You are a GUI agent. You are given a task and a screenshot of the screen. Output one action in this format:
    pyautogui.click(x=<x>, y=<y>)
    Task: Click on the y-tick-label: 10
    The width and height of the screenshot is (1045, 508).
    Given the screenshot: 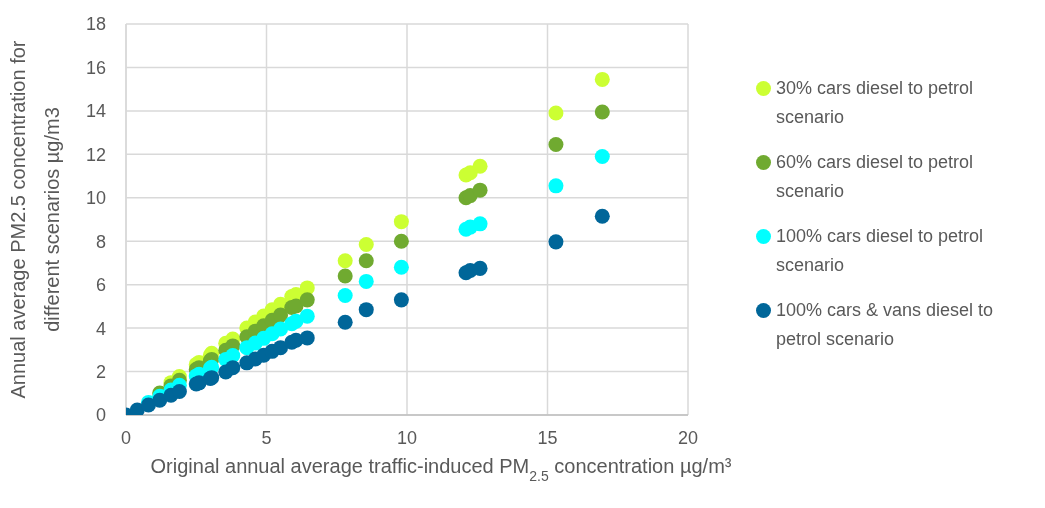 What is the action you would take?
    pyautogui.click(x=95, y=198)
    